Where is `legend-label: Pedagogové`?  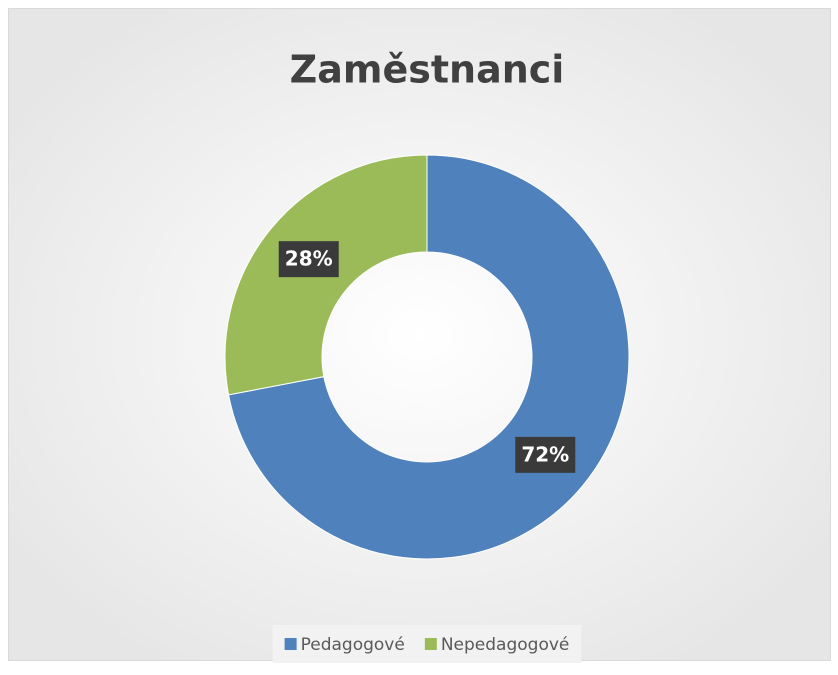
legend-label: Pedagogové is located at coordinates (353, 645).